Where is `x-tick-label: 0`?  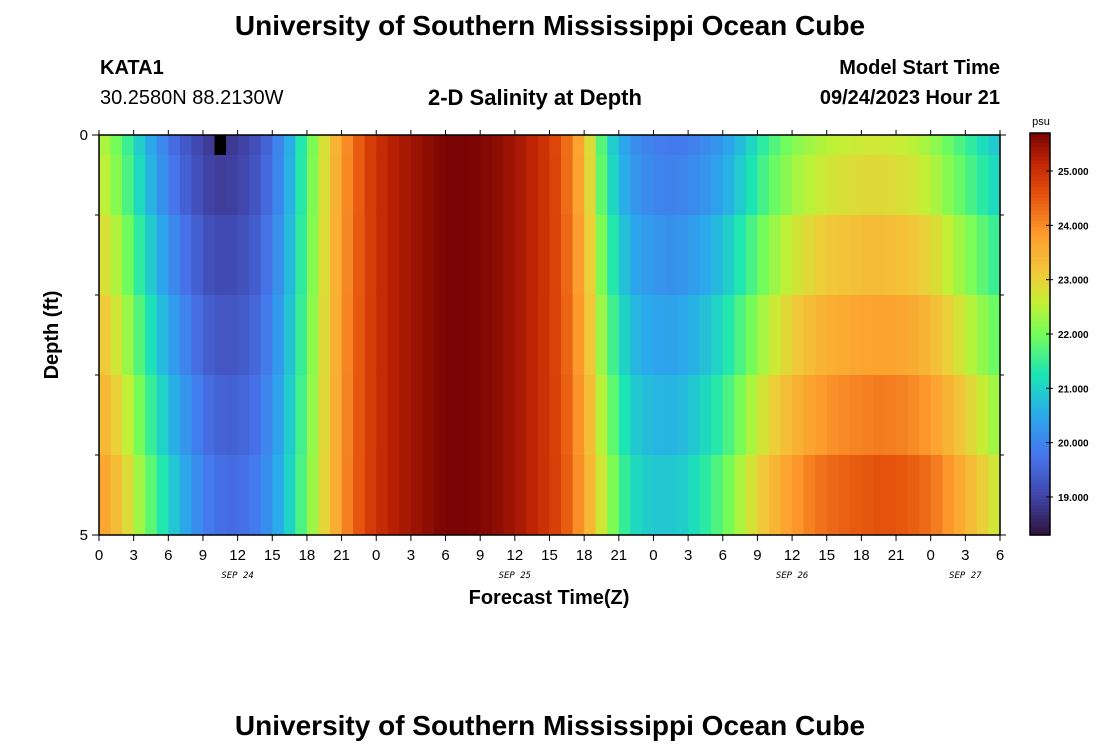
x-tick-label: 0 is located at coordinates (376, 555).